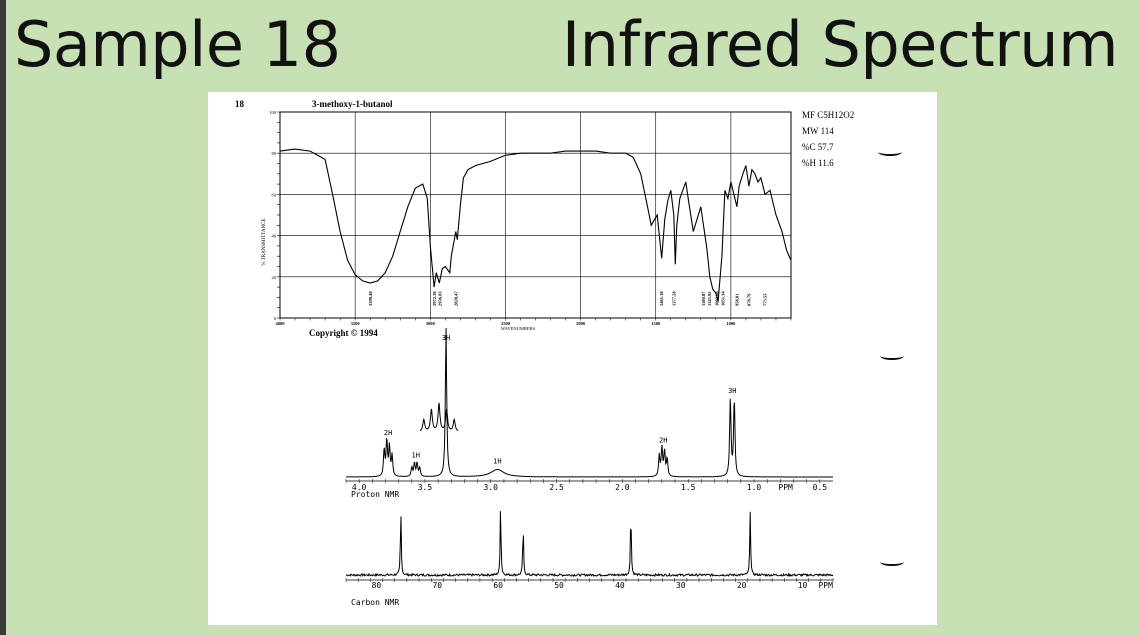  I want to click on carbon-nmr-line, so click(589, 544).